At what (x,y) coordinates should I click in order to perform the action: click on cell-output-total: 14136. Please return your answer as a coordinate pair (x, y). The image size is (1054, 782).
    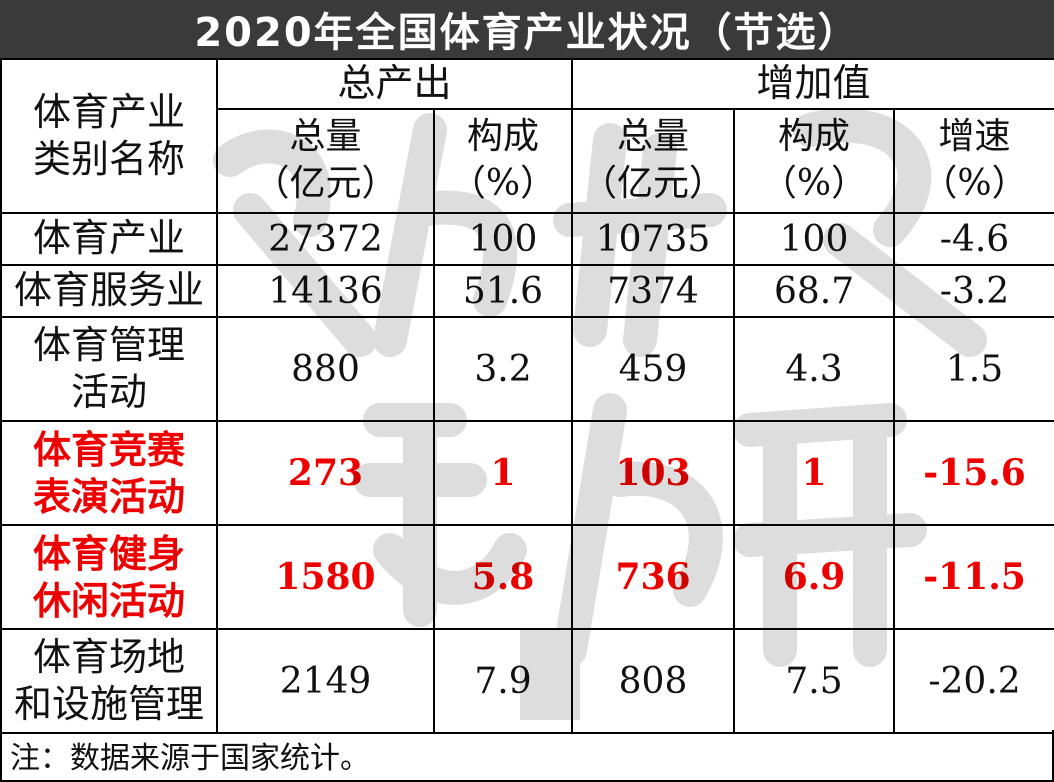
    Looking at the image, I should click on (325, 291).